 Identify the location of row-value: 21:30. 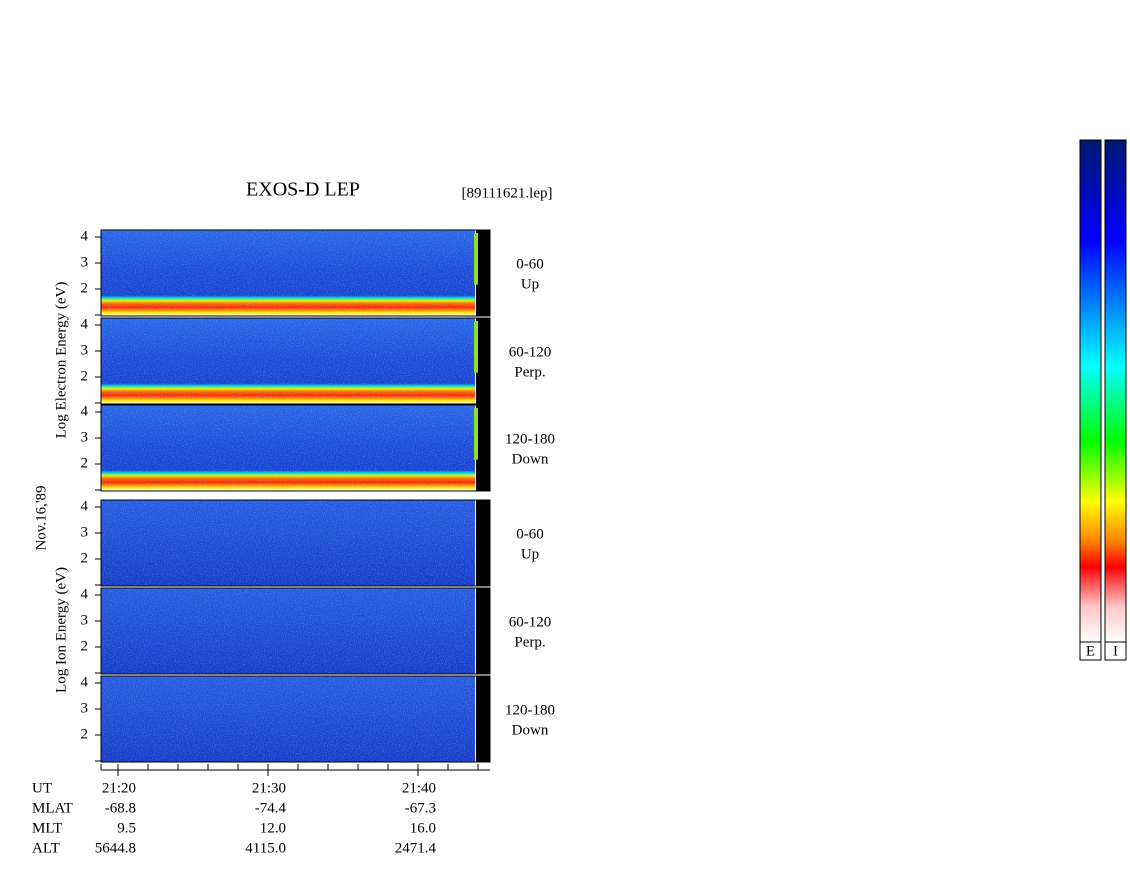
(269, 788).